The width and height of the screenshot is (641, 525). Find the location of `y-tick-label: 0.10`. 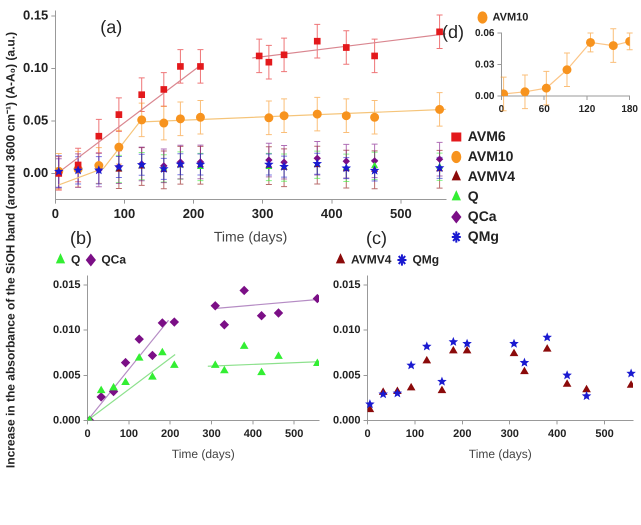

y-tick-label: 0.10 is located at coordinates (35, 68).